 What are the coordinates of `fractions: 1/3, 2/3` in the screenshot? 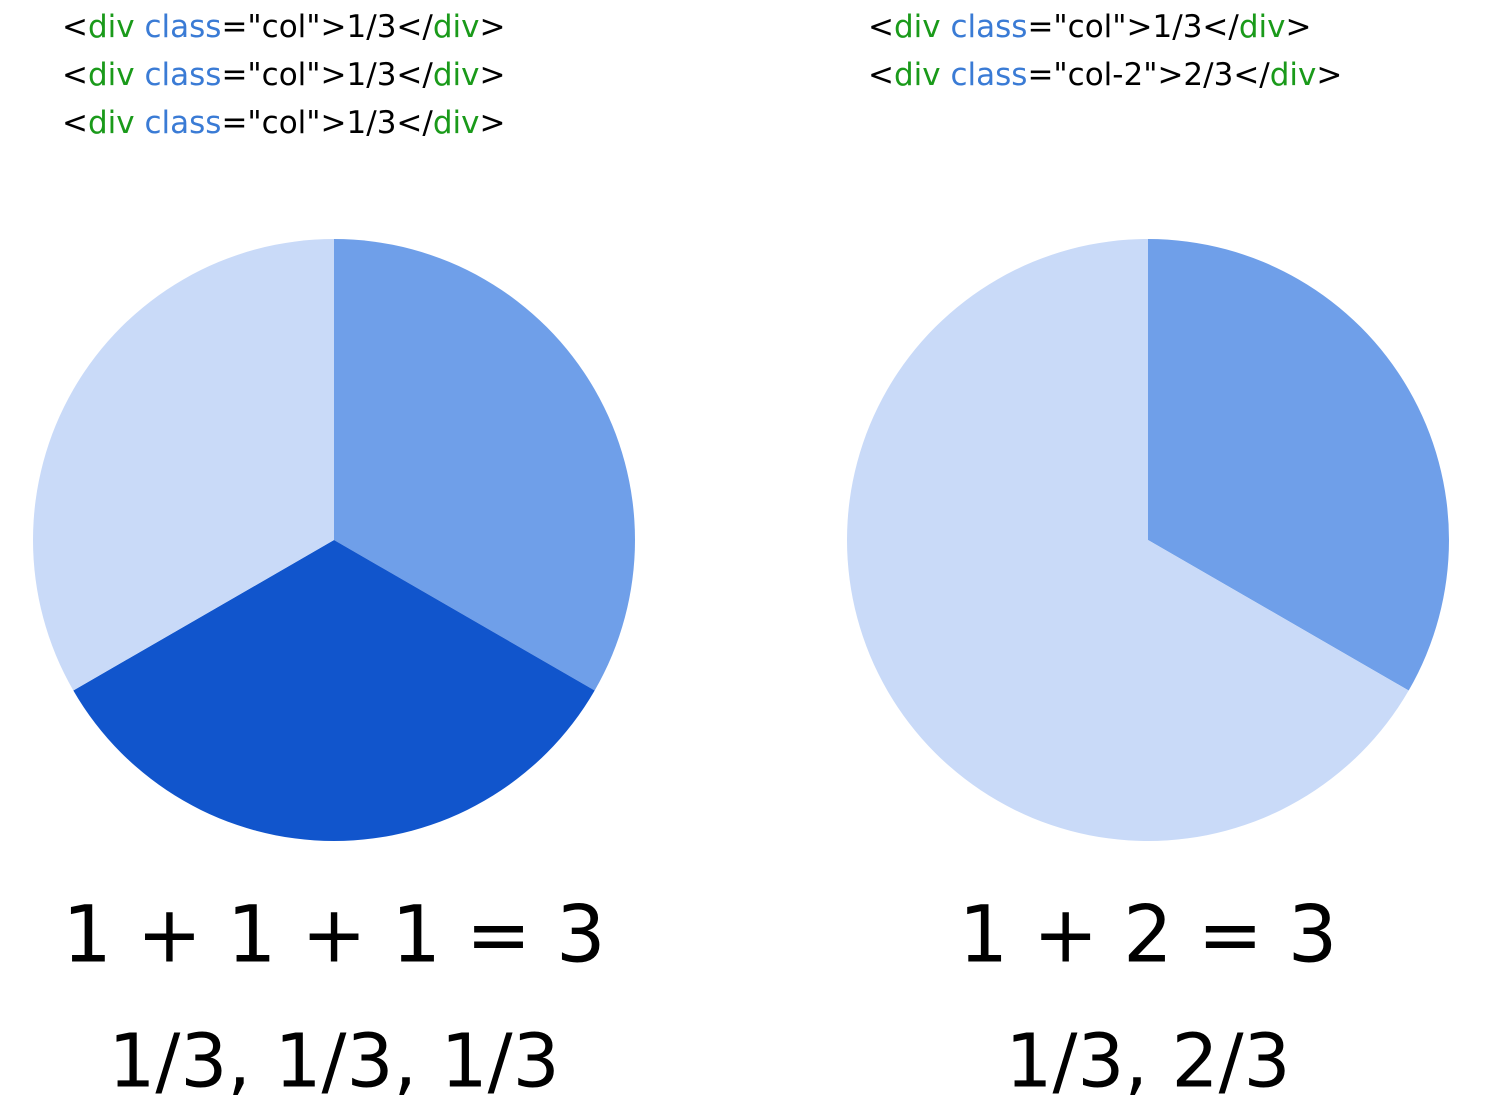 It's located at (1147, 1062).